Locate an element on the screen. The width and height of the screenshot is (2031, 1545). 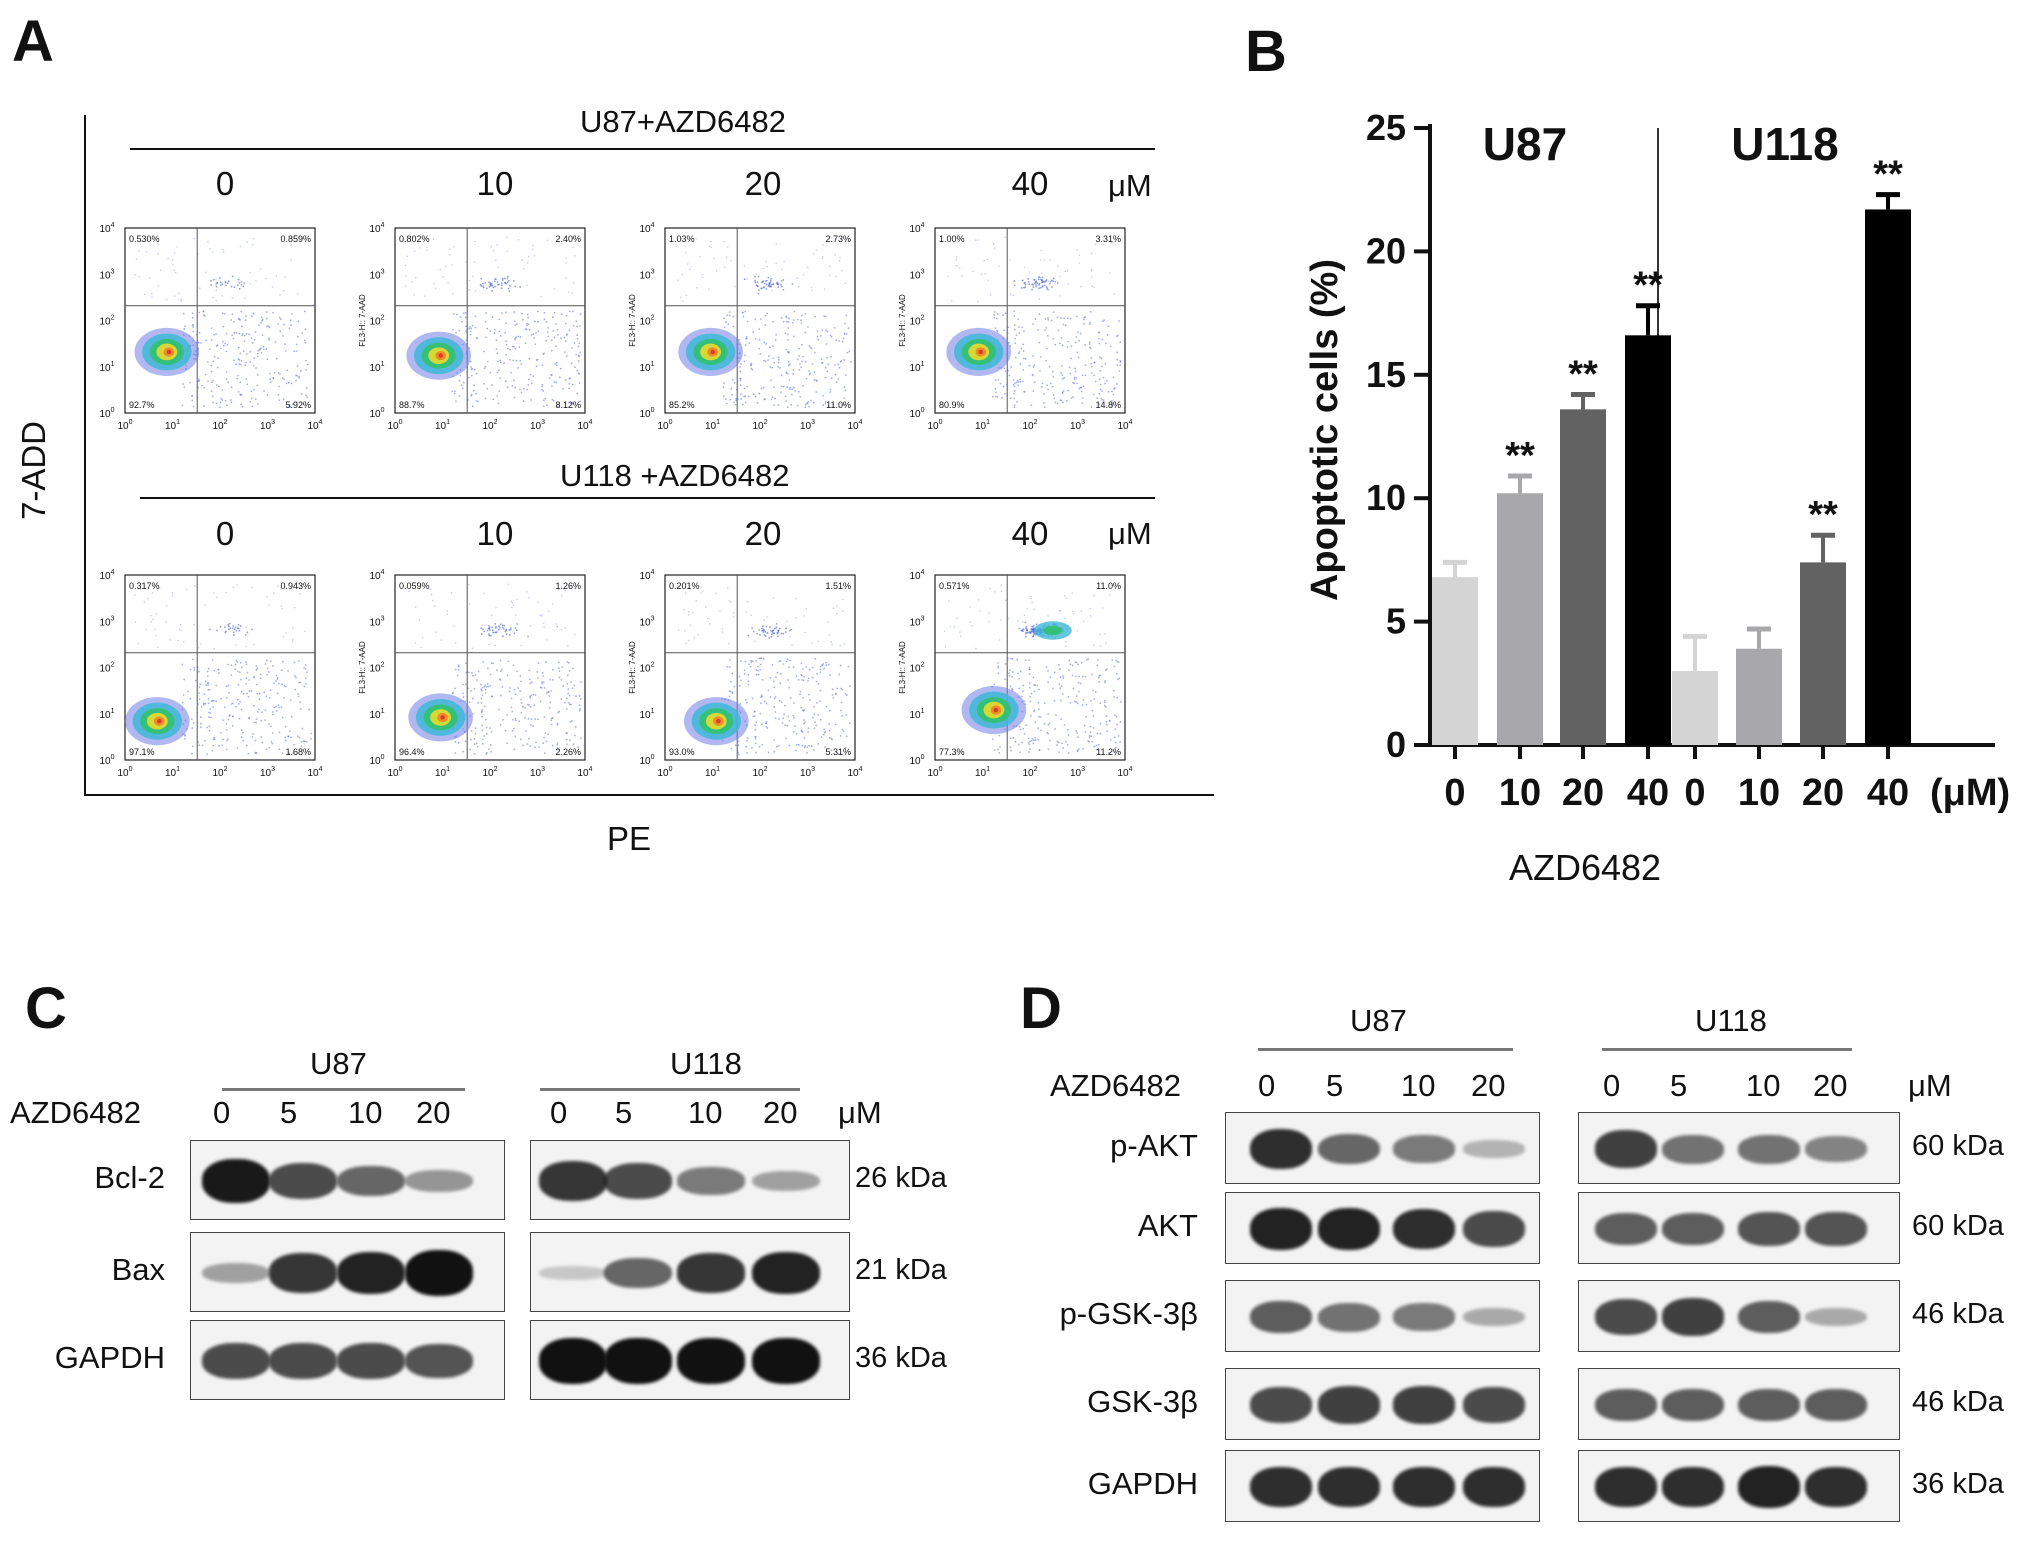
quadrant-ul-value: 0.201% is located at coordinates (684, 586).